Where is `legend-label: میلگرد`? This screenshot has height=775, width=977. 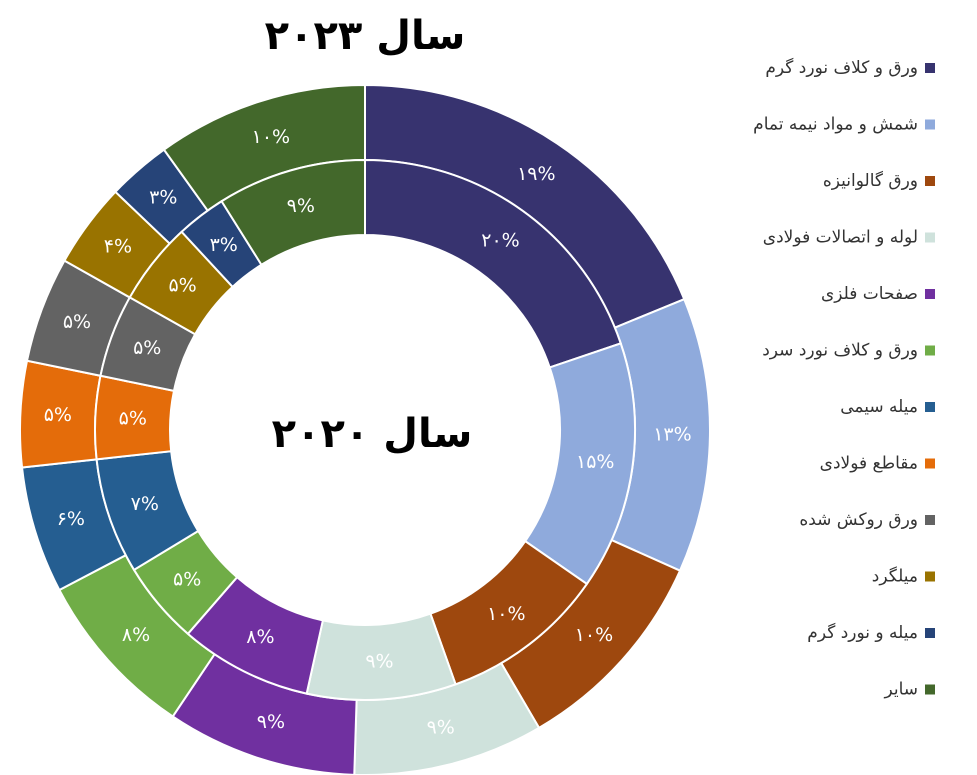 legend-label: میلگرد is located at coordinates (895, 576).